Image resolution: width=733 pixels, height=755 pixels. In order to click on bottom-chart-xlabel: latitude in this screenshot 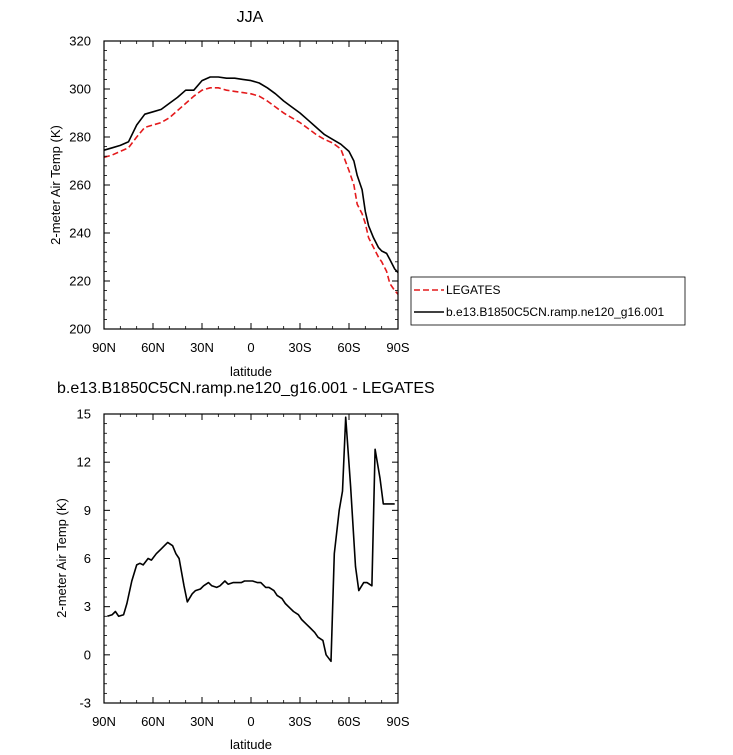, I will do `click(251, 744)`.